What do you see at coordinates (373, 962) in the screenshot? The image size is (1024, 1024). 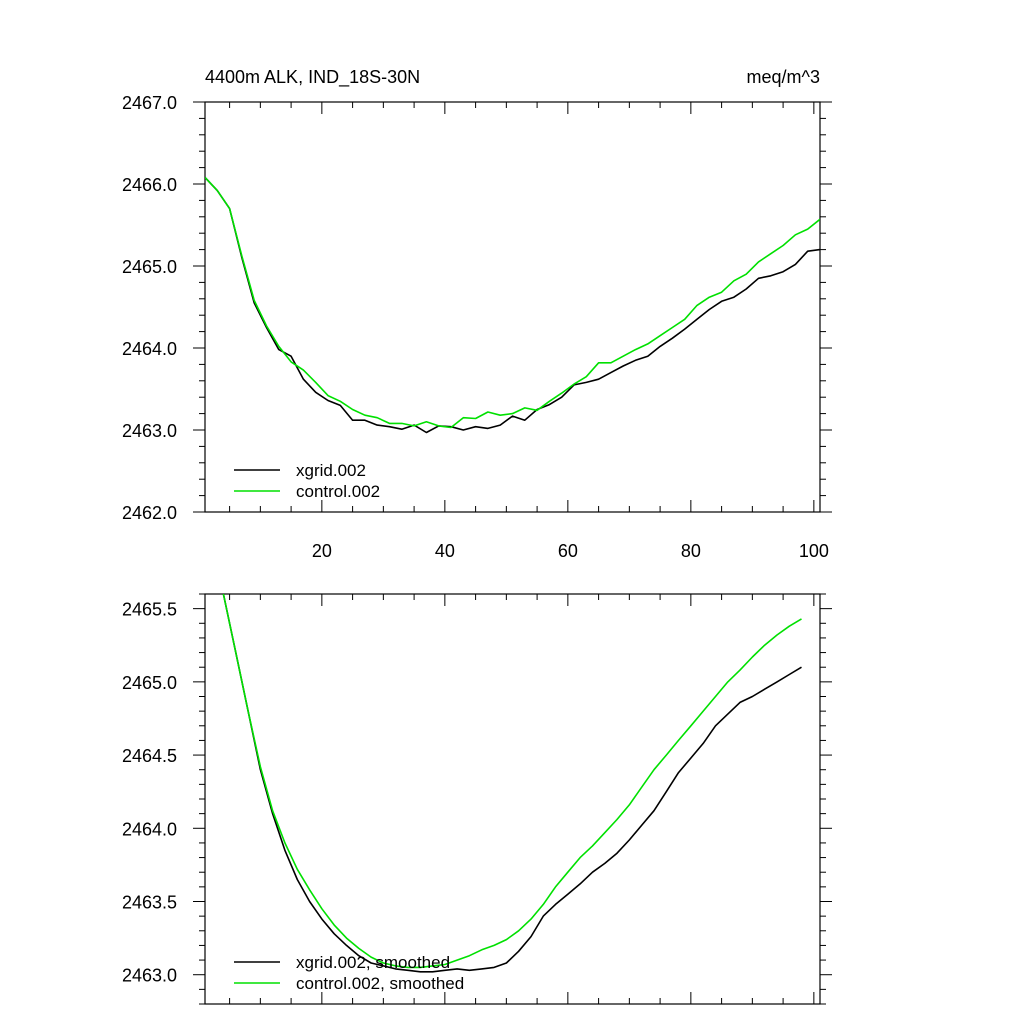 I see `legend-label: xgrid.002, smoothed` at bounding box center [373, 962].